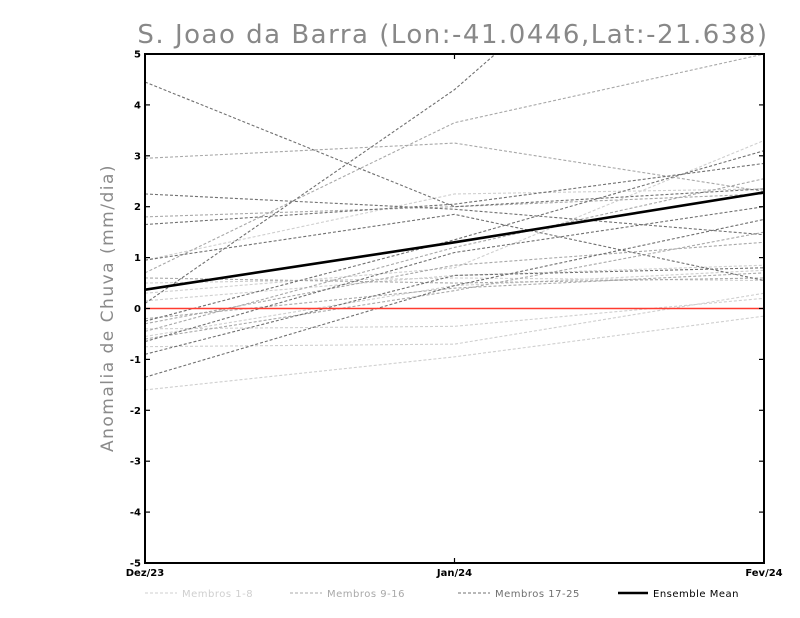 This screenshot has width=800, height=618. Describe the element at coordinates (696, 594) in the screenshot. I see `legend-label: Ensemble Mean` at that location.